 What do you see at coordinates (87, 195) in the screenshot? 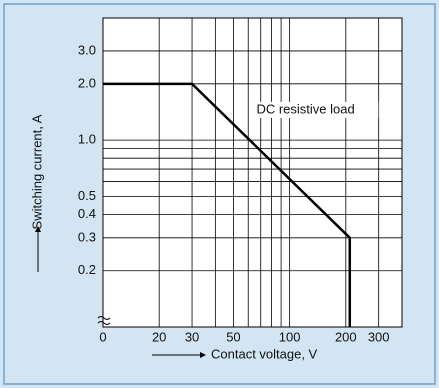
I see `y-tick-label: 0.5` at bounding box center [87, 195].